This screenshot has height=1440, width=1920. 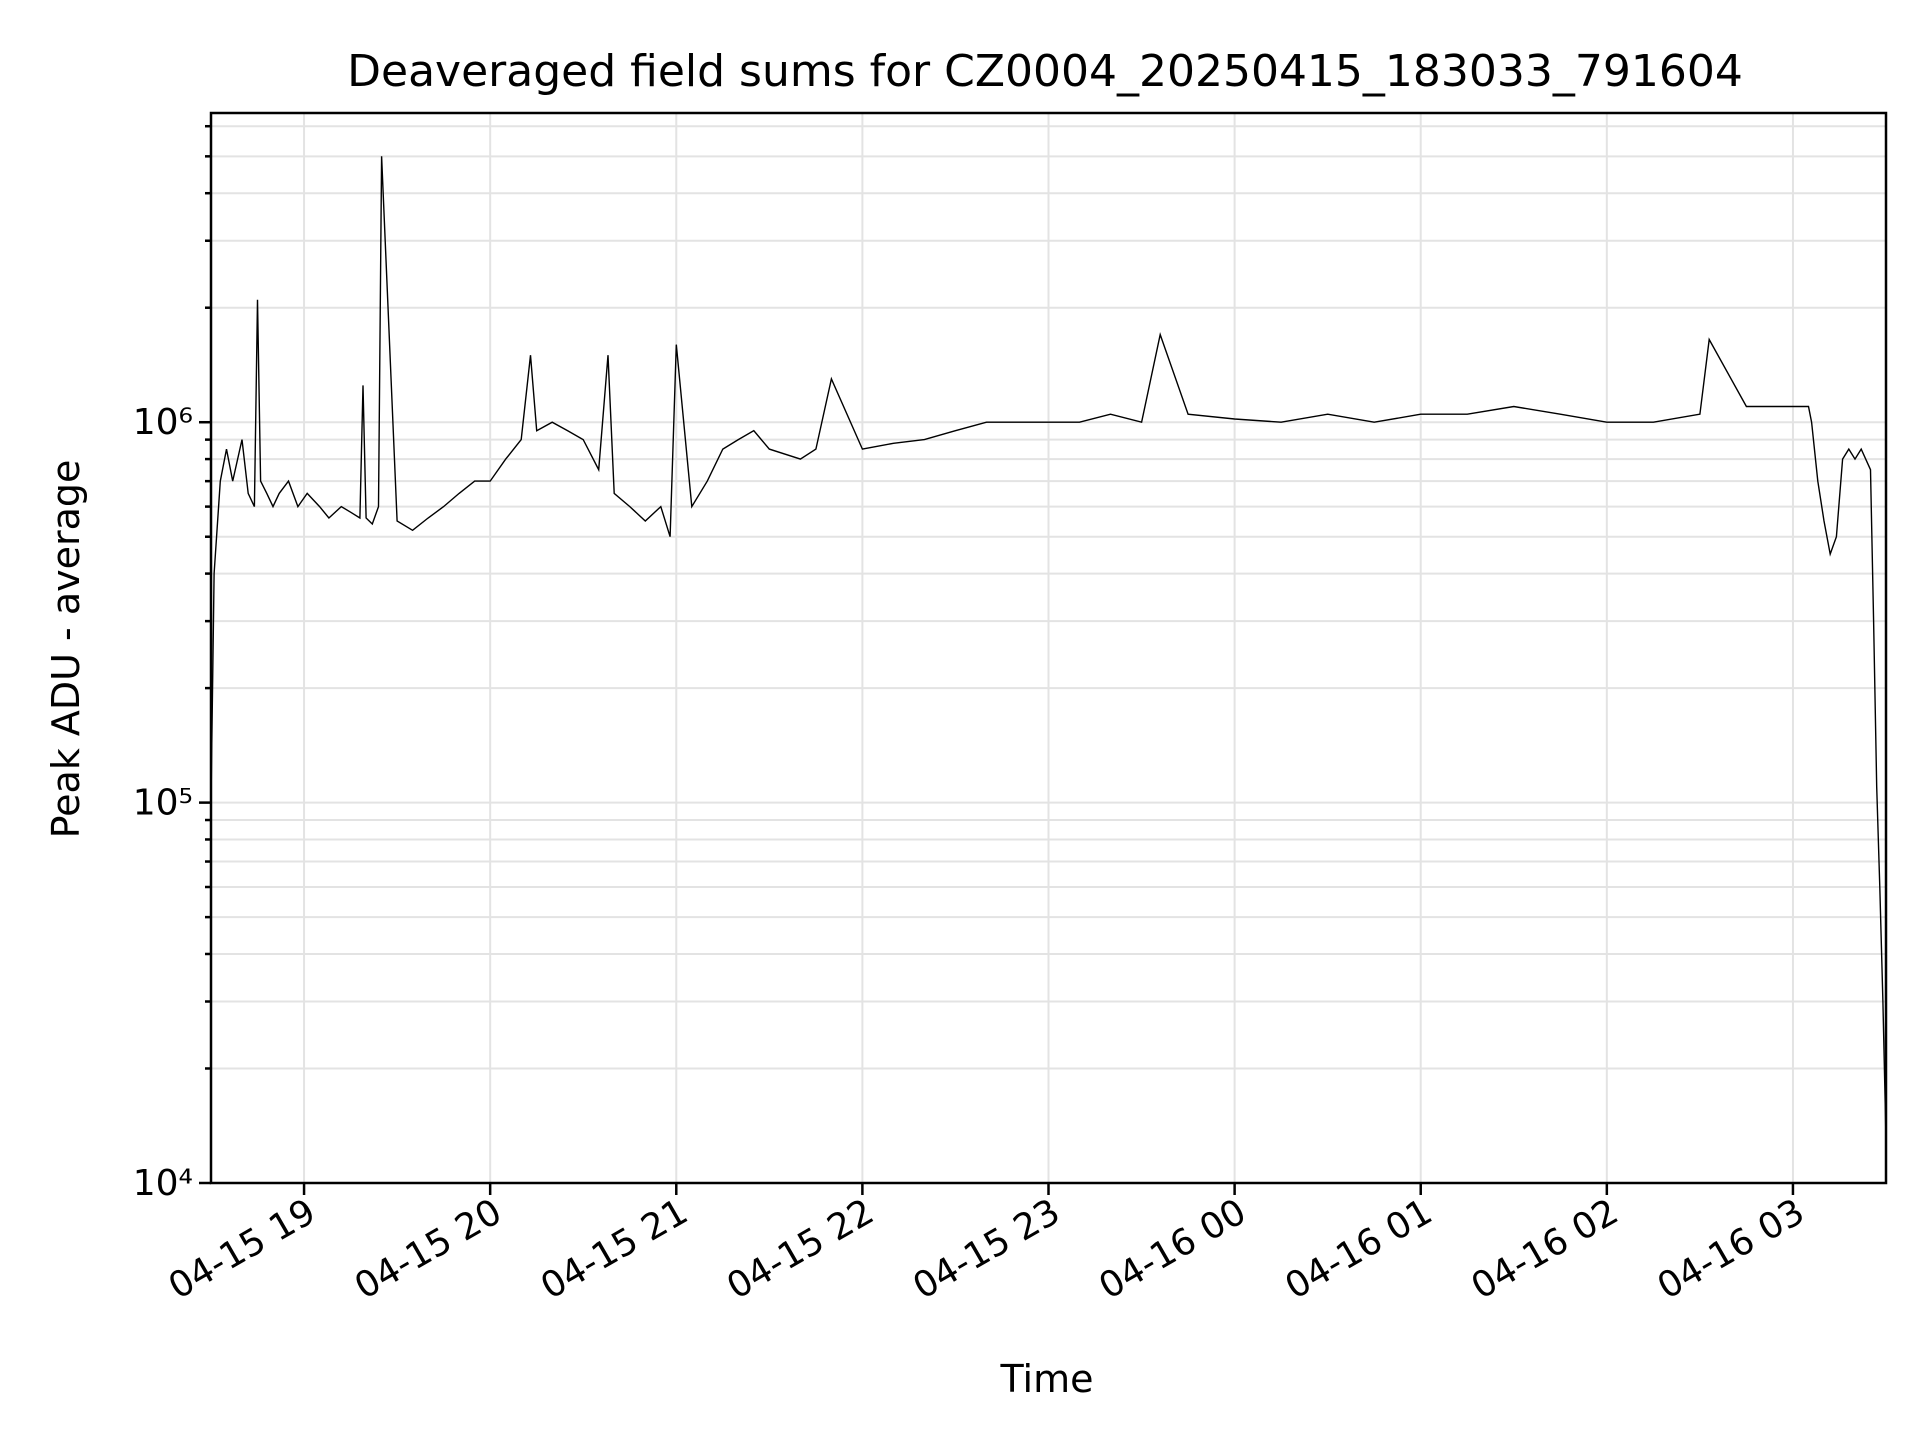 What do you see at coordinates (1172, 1249) in the screenshot?
I see `x-tick-label: 04-16 00` at bounding box center [1172, 1249].